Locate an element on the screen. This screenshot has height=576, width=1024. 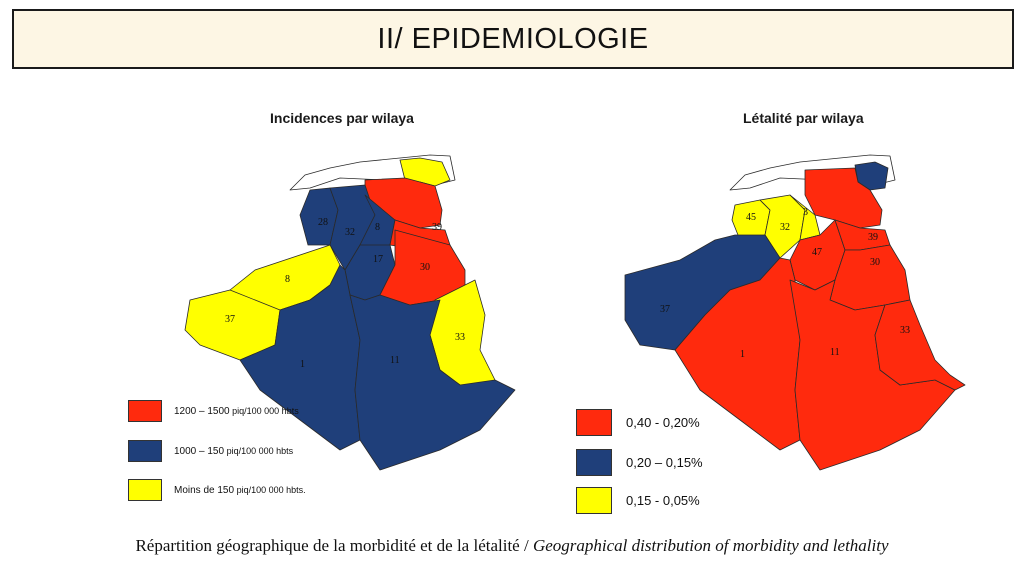
legend-label: Moins de 150 is located at coordinates (204, 490).